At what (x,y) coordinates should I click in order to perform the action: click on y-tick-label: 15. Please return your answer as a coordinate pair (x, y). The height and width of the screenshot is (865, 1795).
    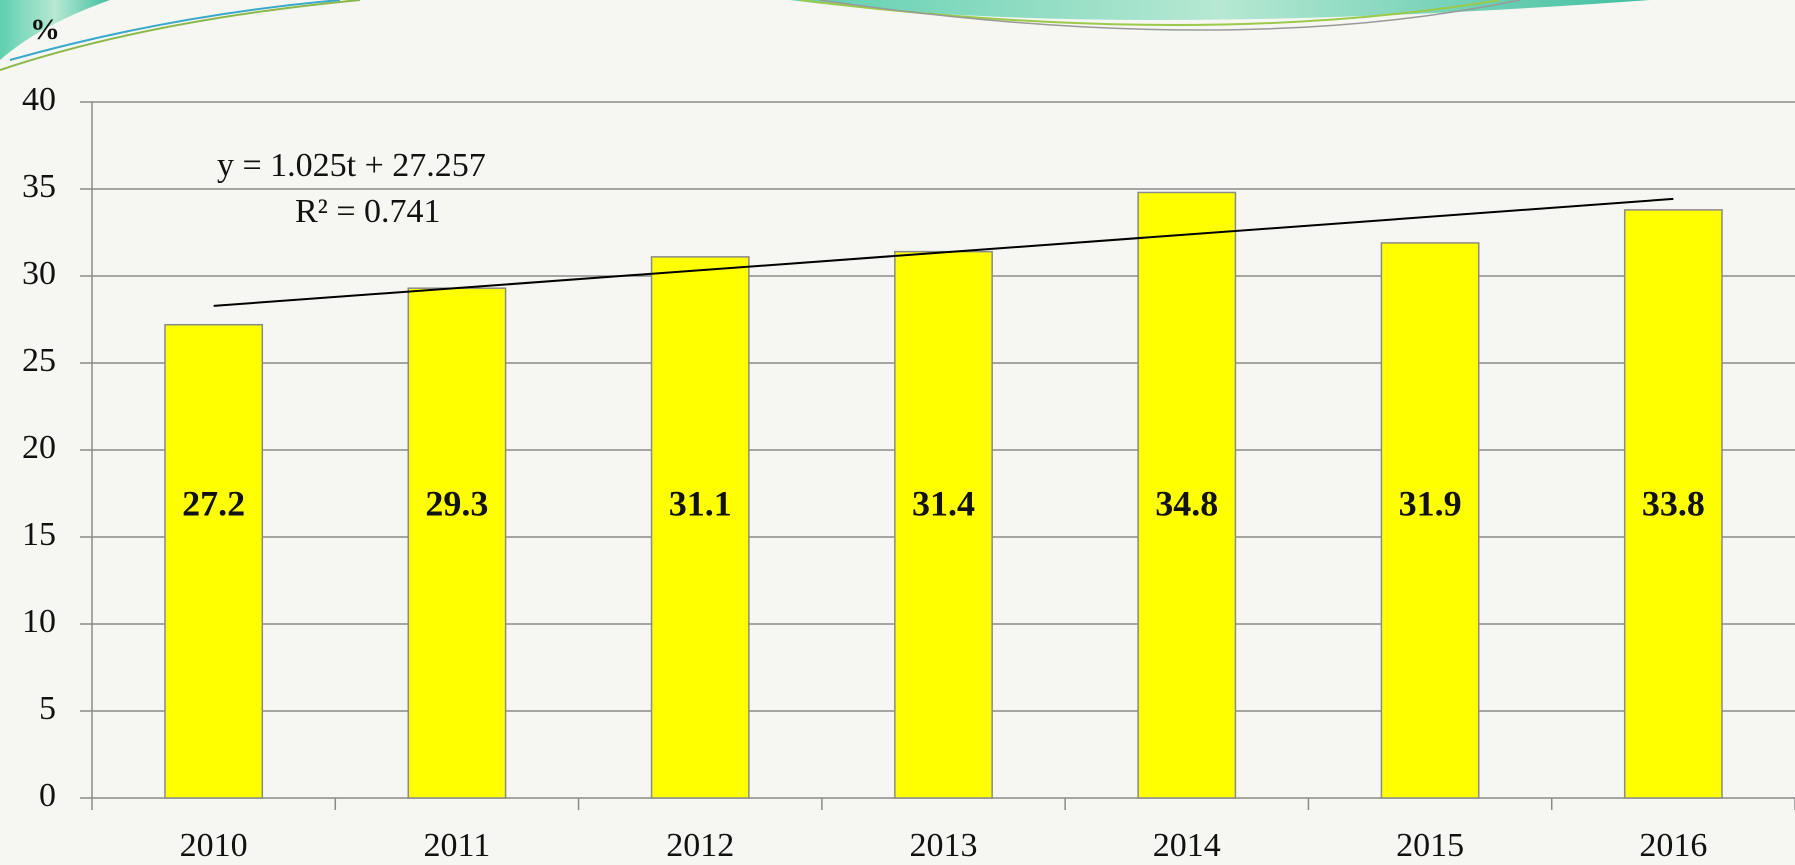
    Looking at the image, I should click on (39, 534).